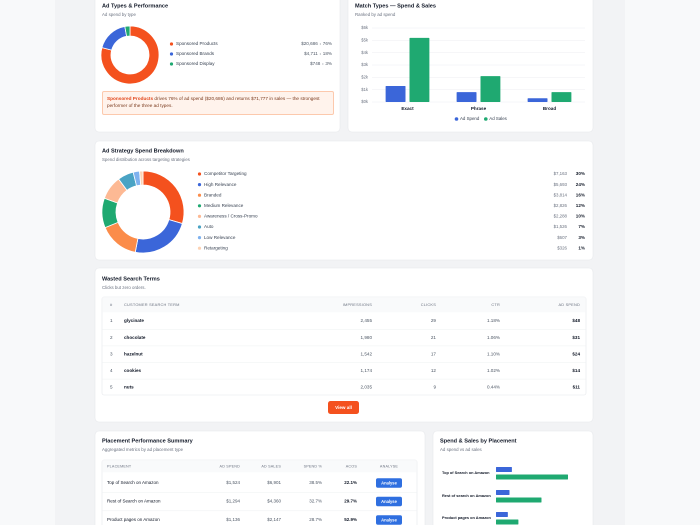  What do you see at coordinates (315, 501) in the screenshot?
I see `table-cell: 32.7%` at bounding box center [315, 501].